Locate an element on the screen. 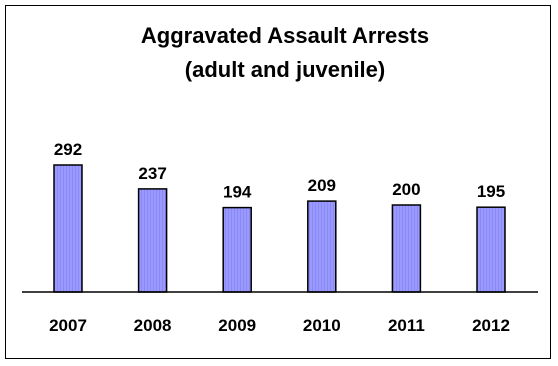  x-tick-label-2009: 2009 is located at coordinates (237, 325).